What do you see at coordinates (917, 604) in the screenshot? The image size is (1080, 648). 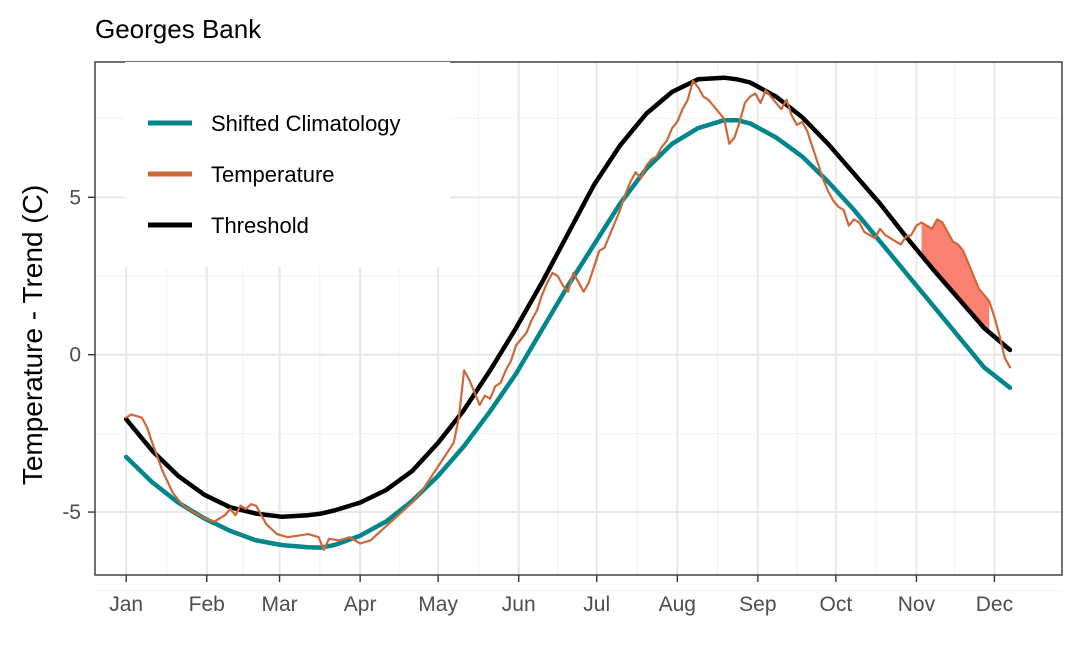 I see `x-tick-label: Nov` at bounding box center [917, 604].